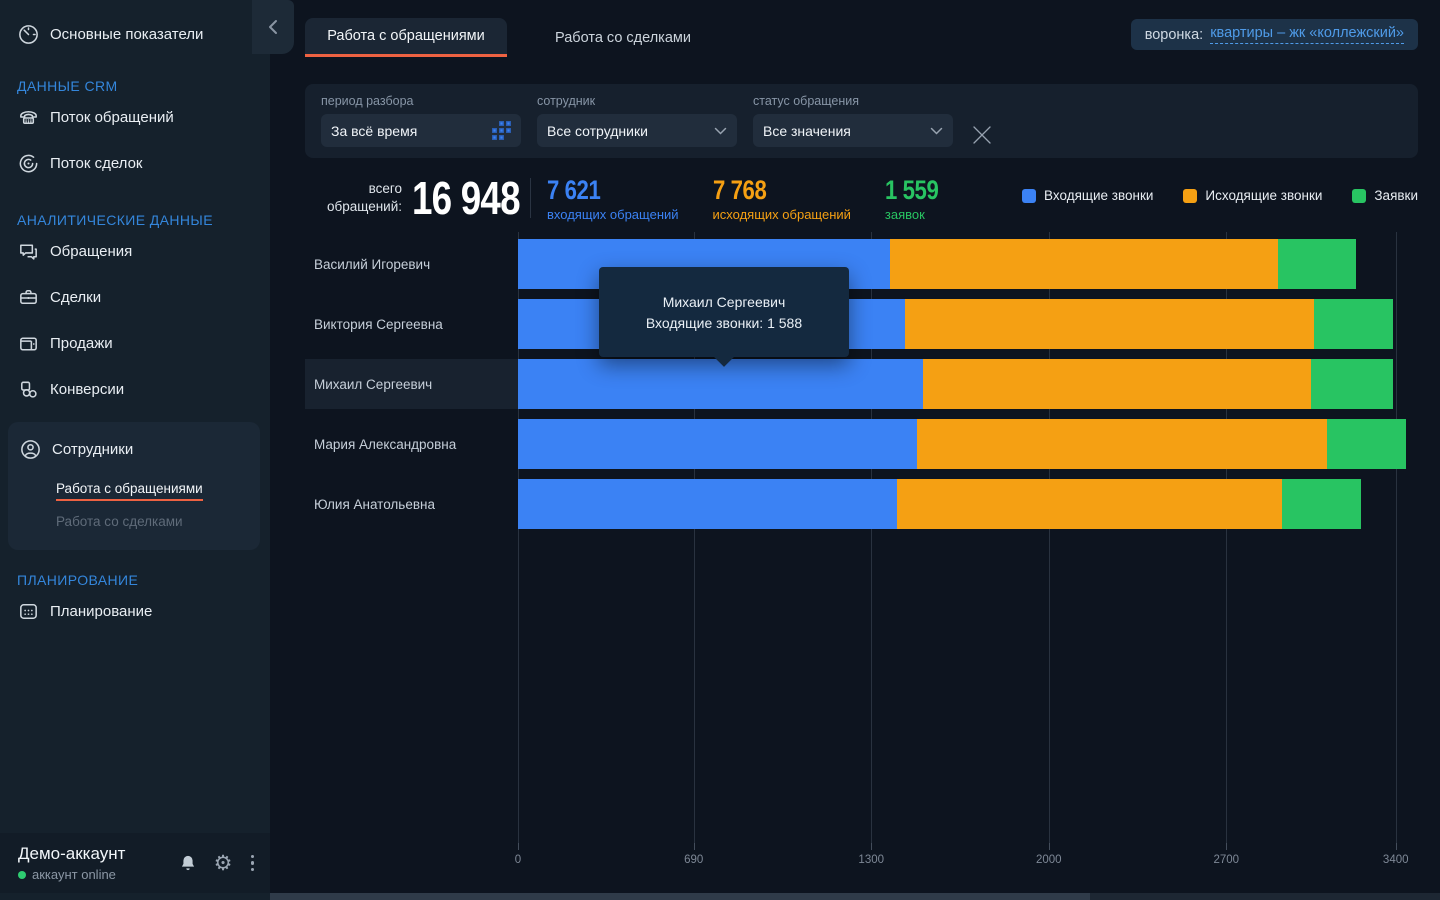 The width and height of the screenshot is (1440, 900). I want to click on total-requests-label: всего обращений:, so click(364, 197).